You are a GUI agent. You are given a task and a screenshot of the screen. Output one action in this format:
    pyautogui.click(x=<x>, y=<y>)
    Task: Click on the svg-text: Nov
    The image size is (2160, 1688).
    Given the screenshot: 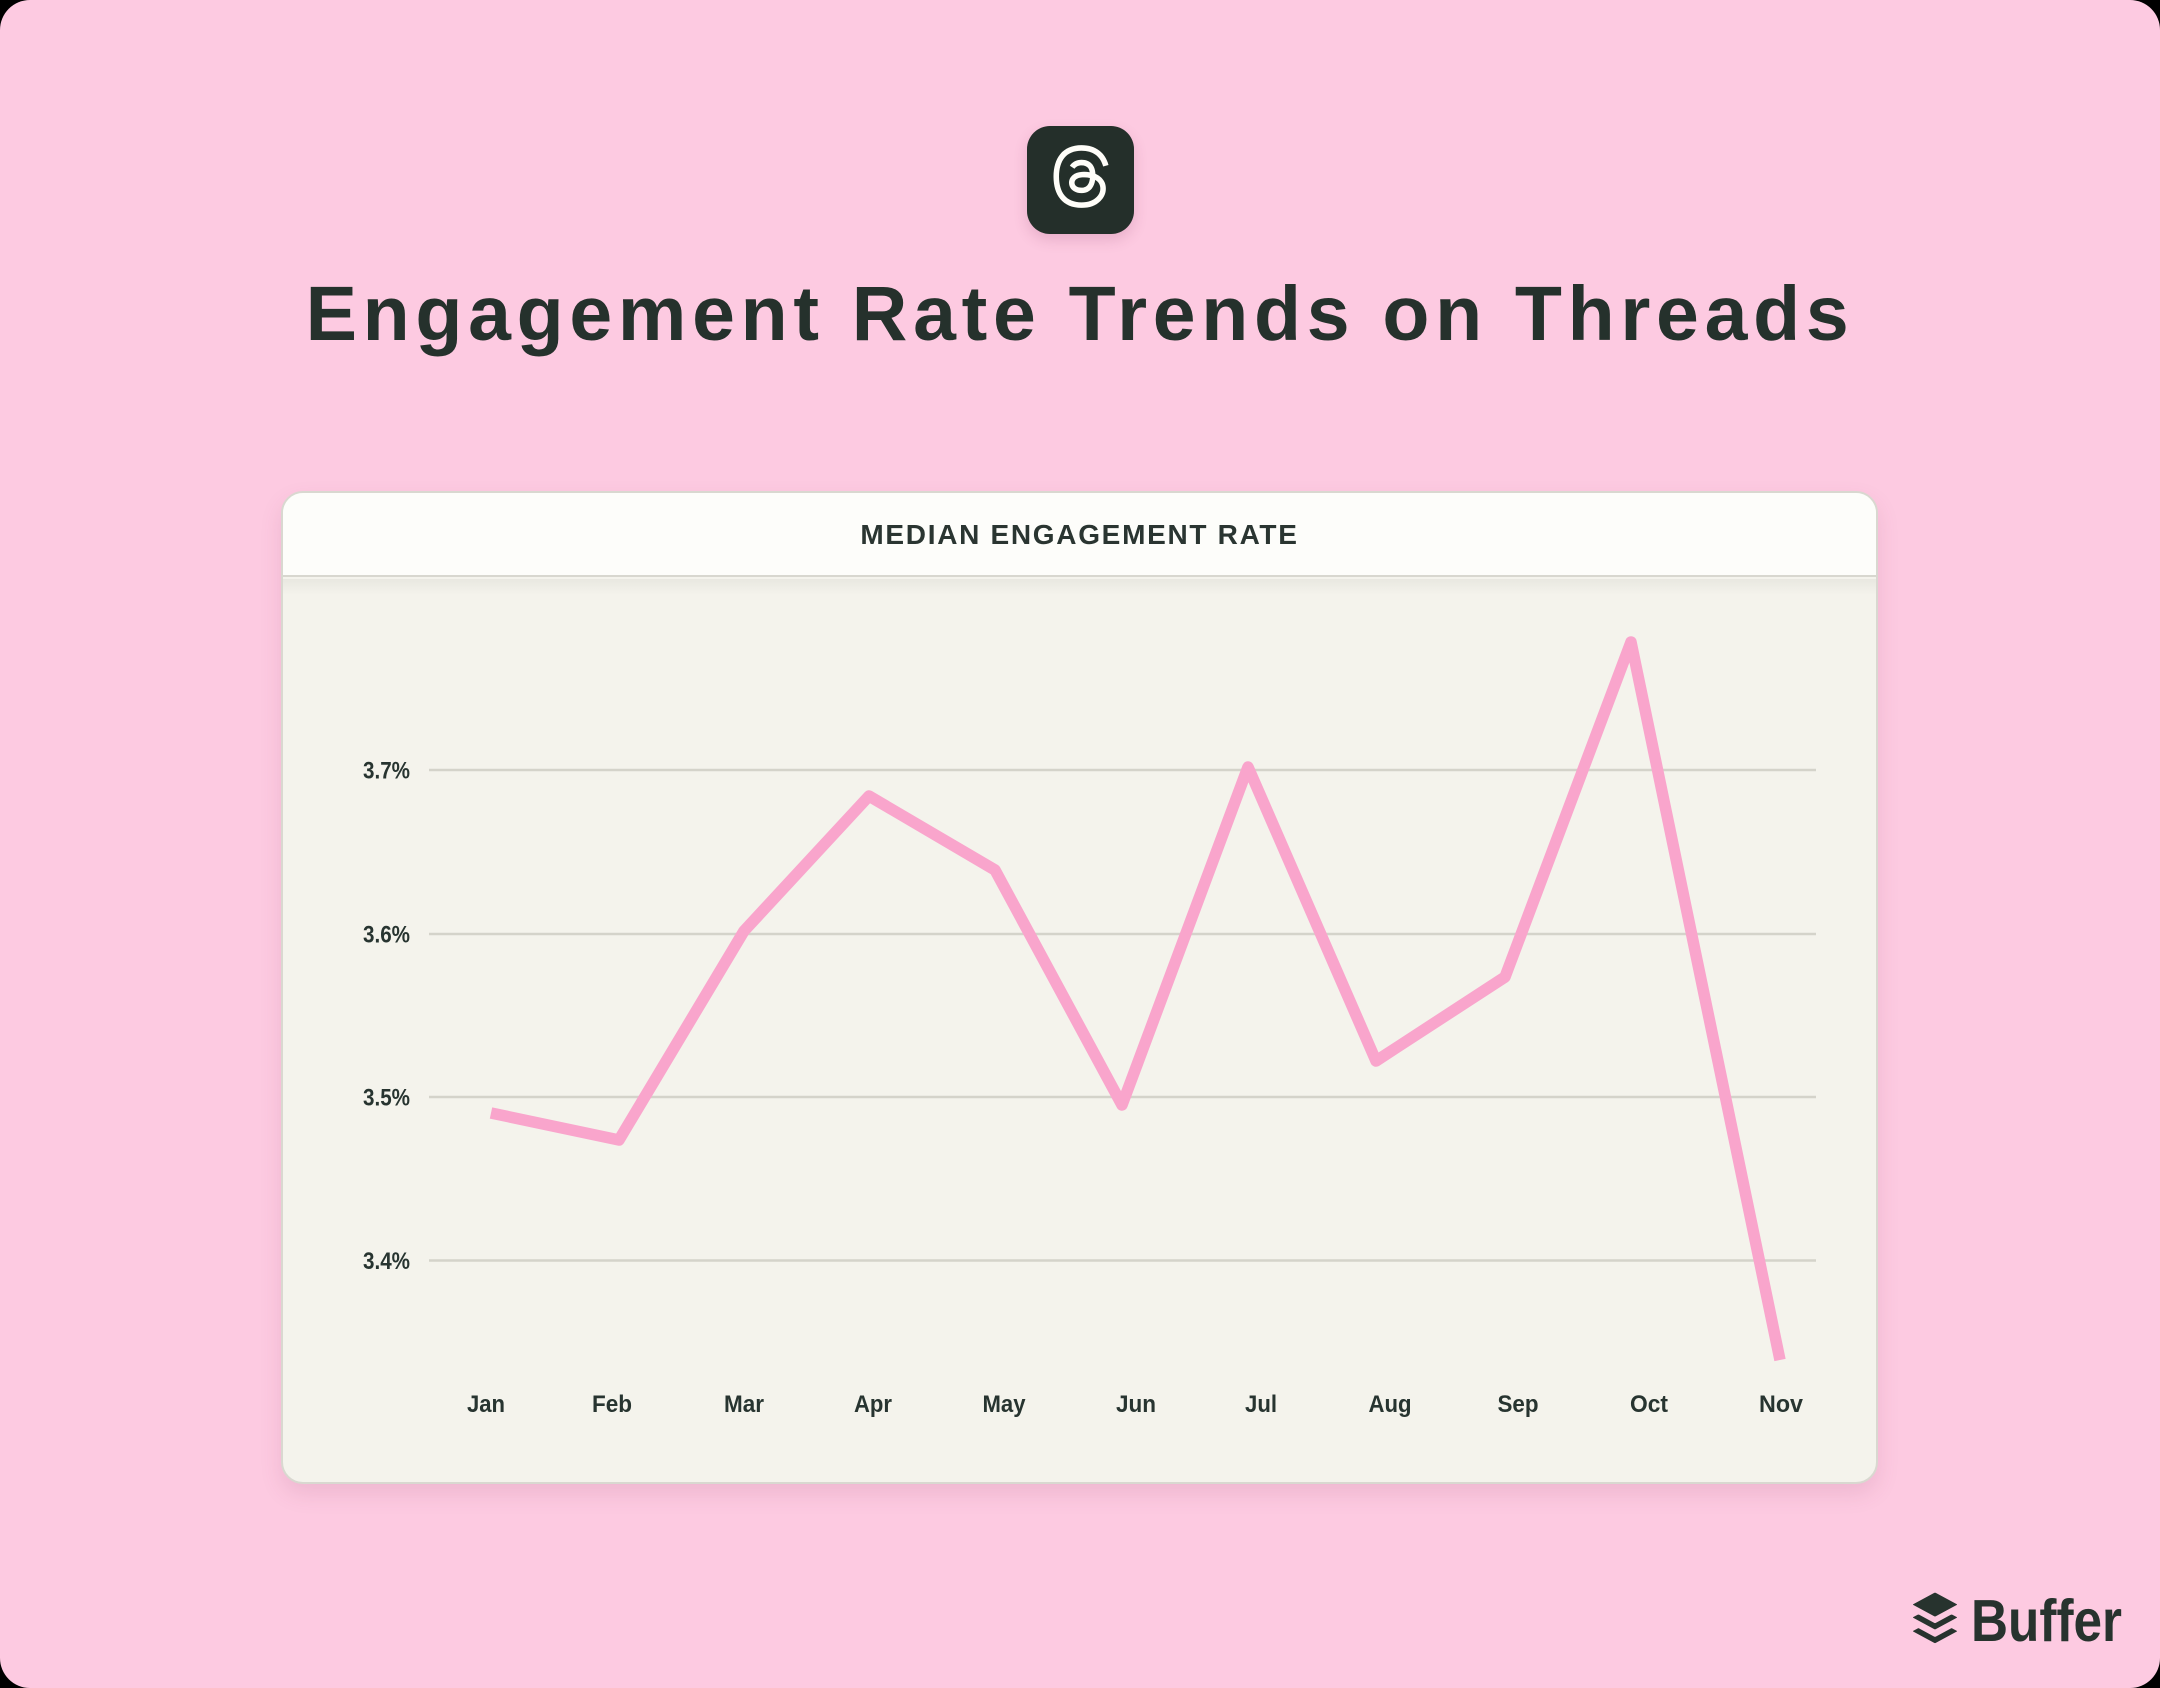 What is the action you would take?
    pyautogui.click(x=1781, y=1404)
    